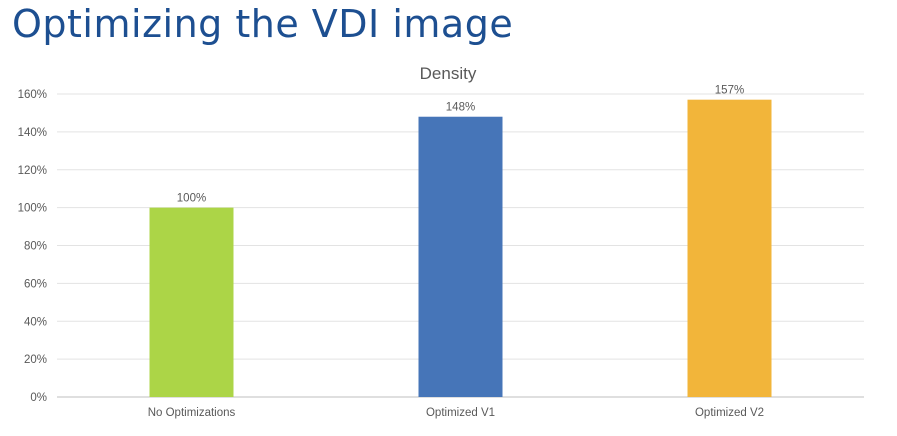 This screenshot has width=897, height=436. What do you see at coordinates (263, 24) in the screenshot?
I see `slide-title: Optimizing the VDI image` at bounding box center [263, 24].